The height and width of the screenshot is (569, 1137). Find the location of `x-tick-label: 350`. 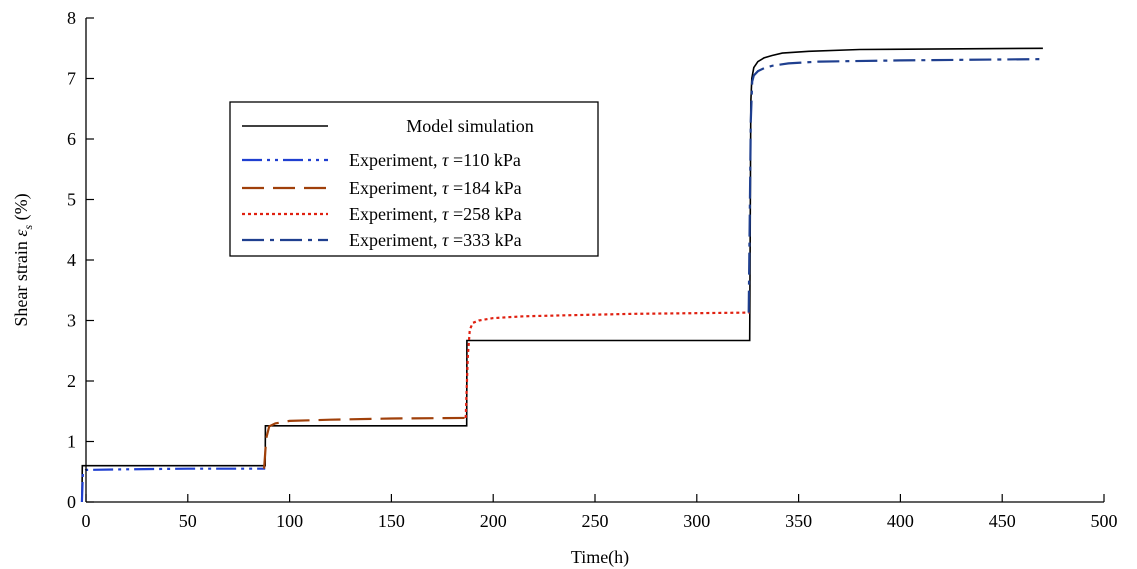

x-tick-label: 350 is located at coordinates (798, 521).